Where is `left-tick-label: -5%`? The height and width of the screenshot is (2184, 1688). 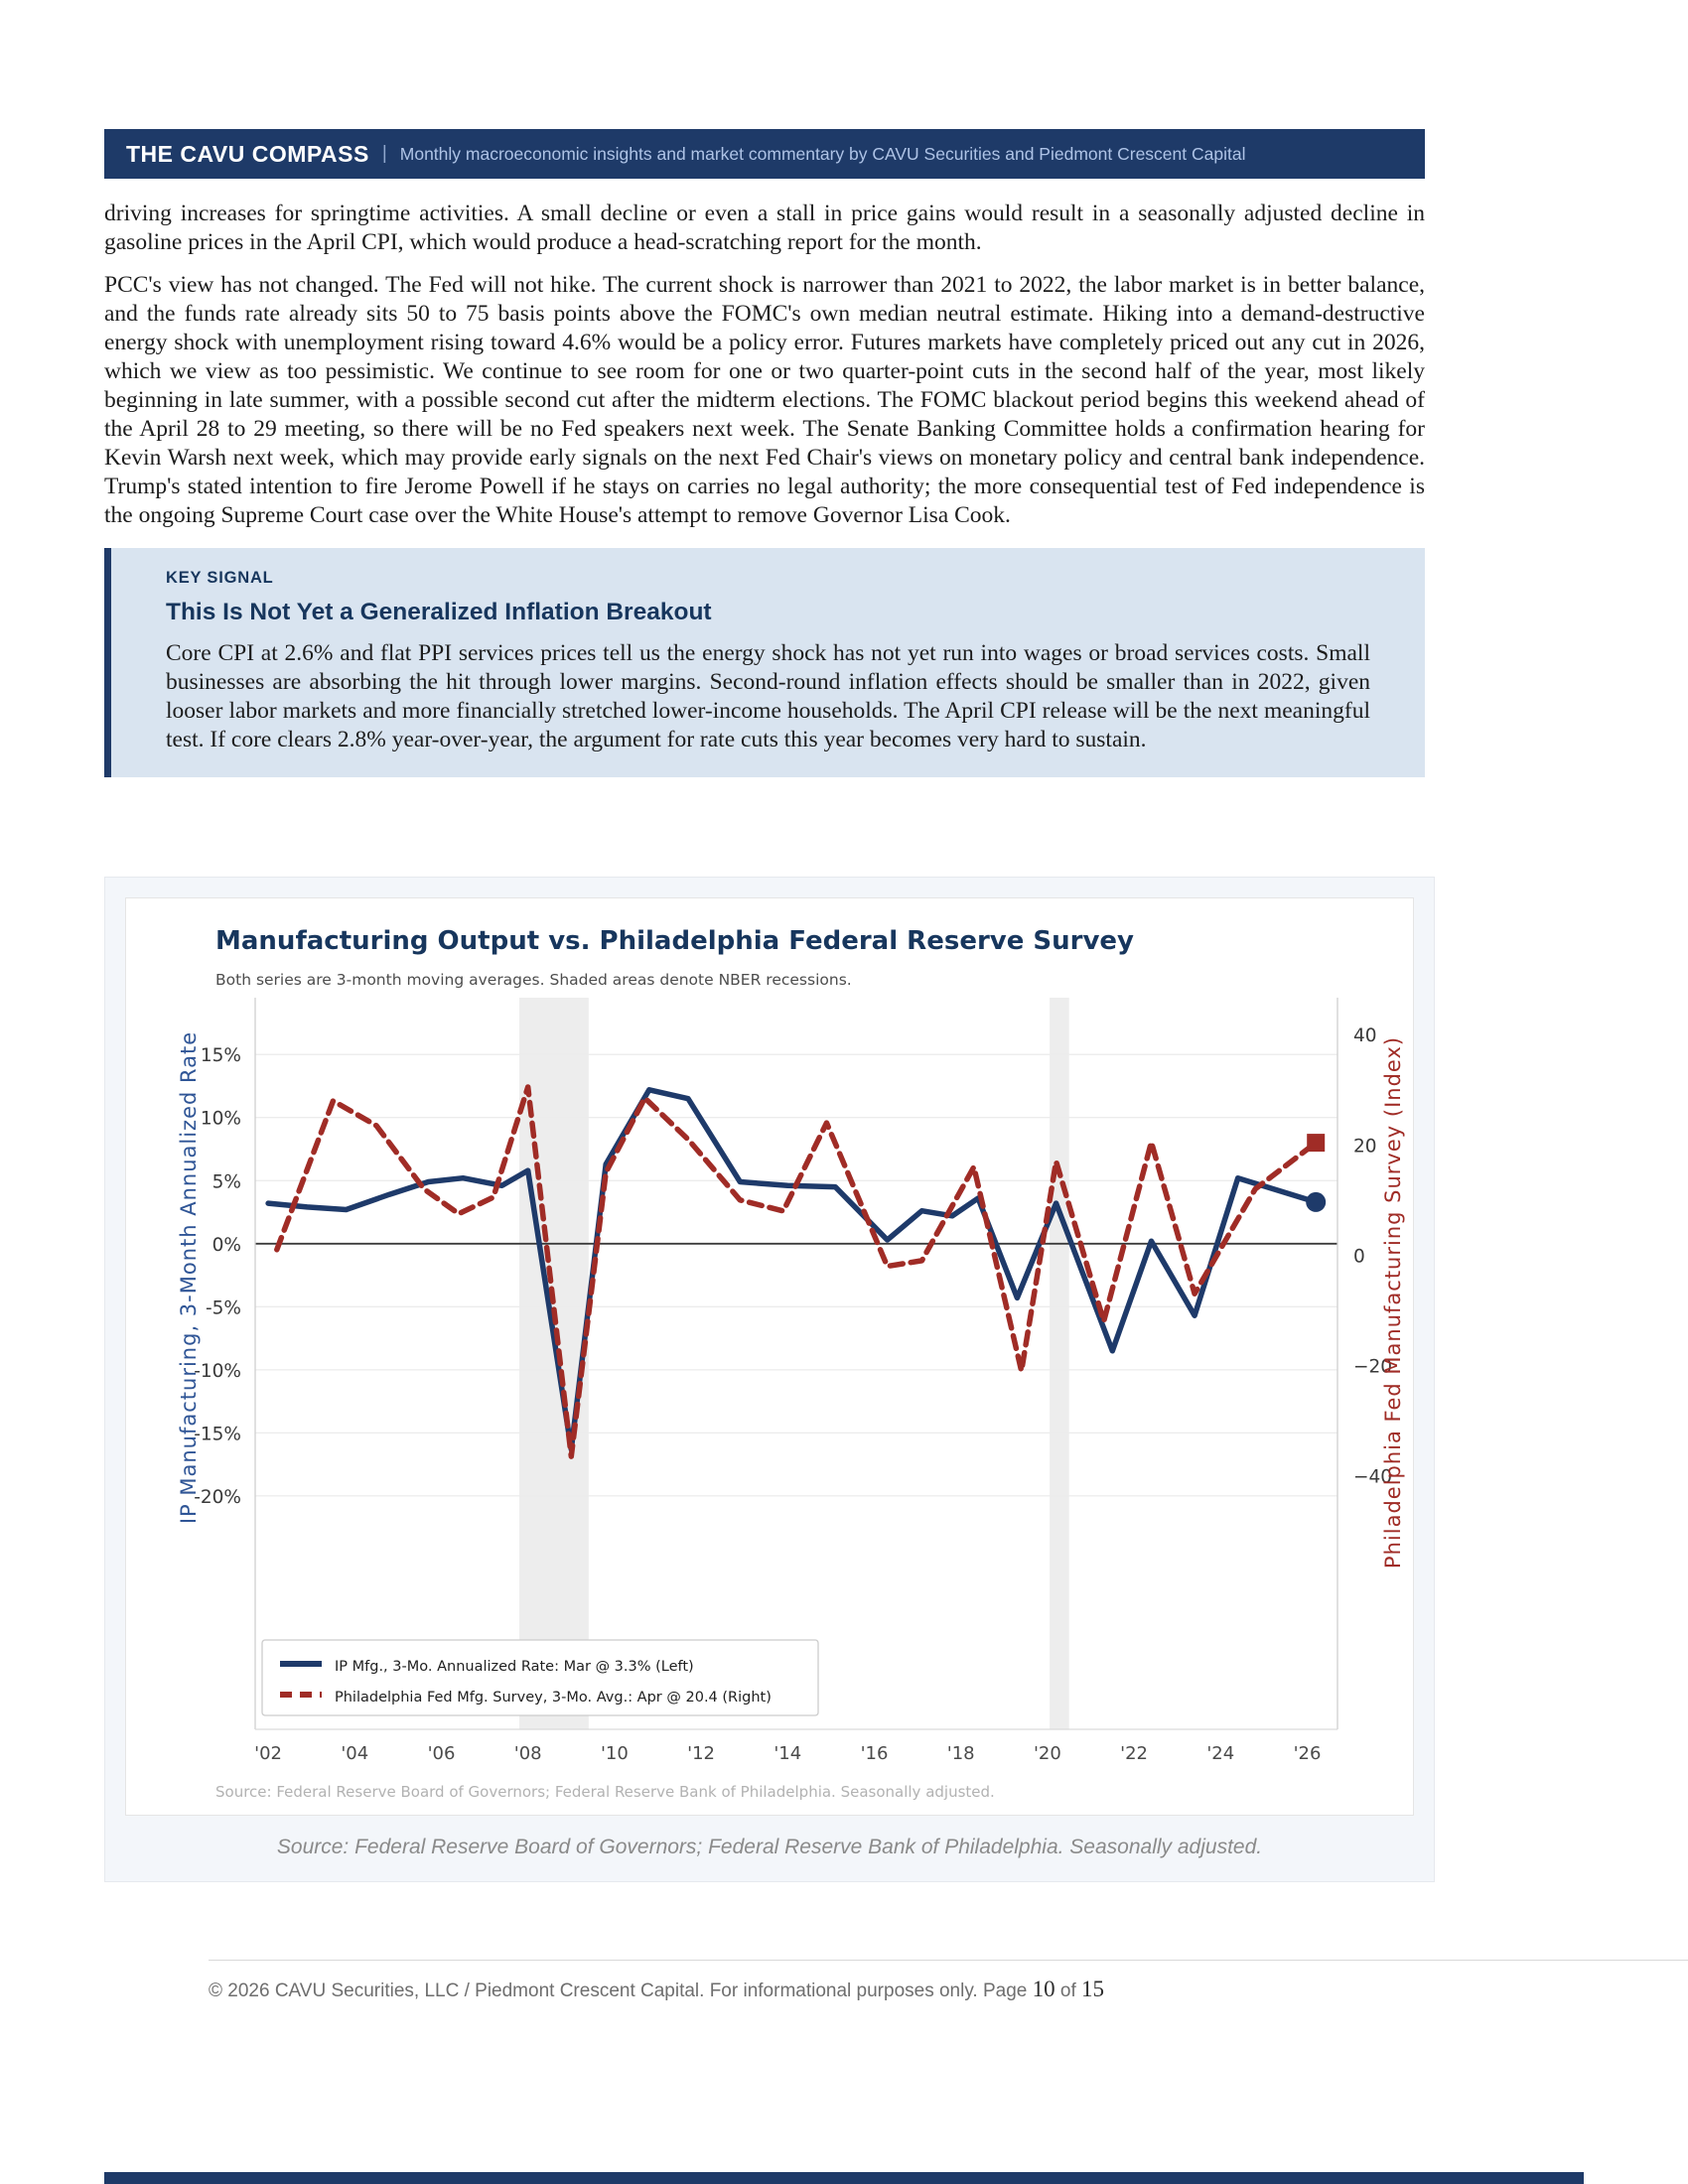
left-tick-label: -5% is located at coordinates (223, 1307).